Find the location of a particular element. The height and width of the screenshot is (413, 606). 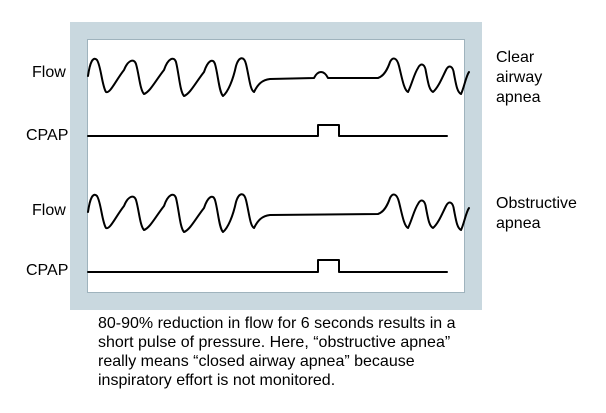

annotation-line: airway is located at coordinates (519, 77).